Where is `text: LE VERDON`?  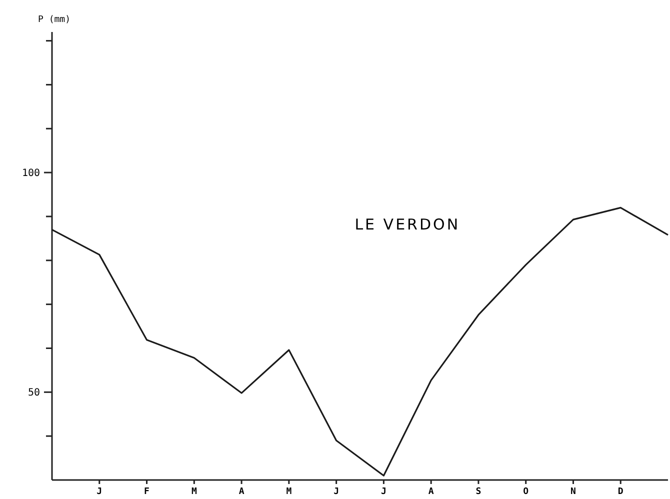 text: LE VERDON is located at coordinates (407, 225).